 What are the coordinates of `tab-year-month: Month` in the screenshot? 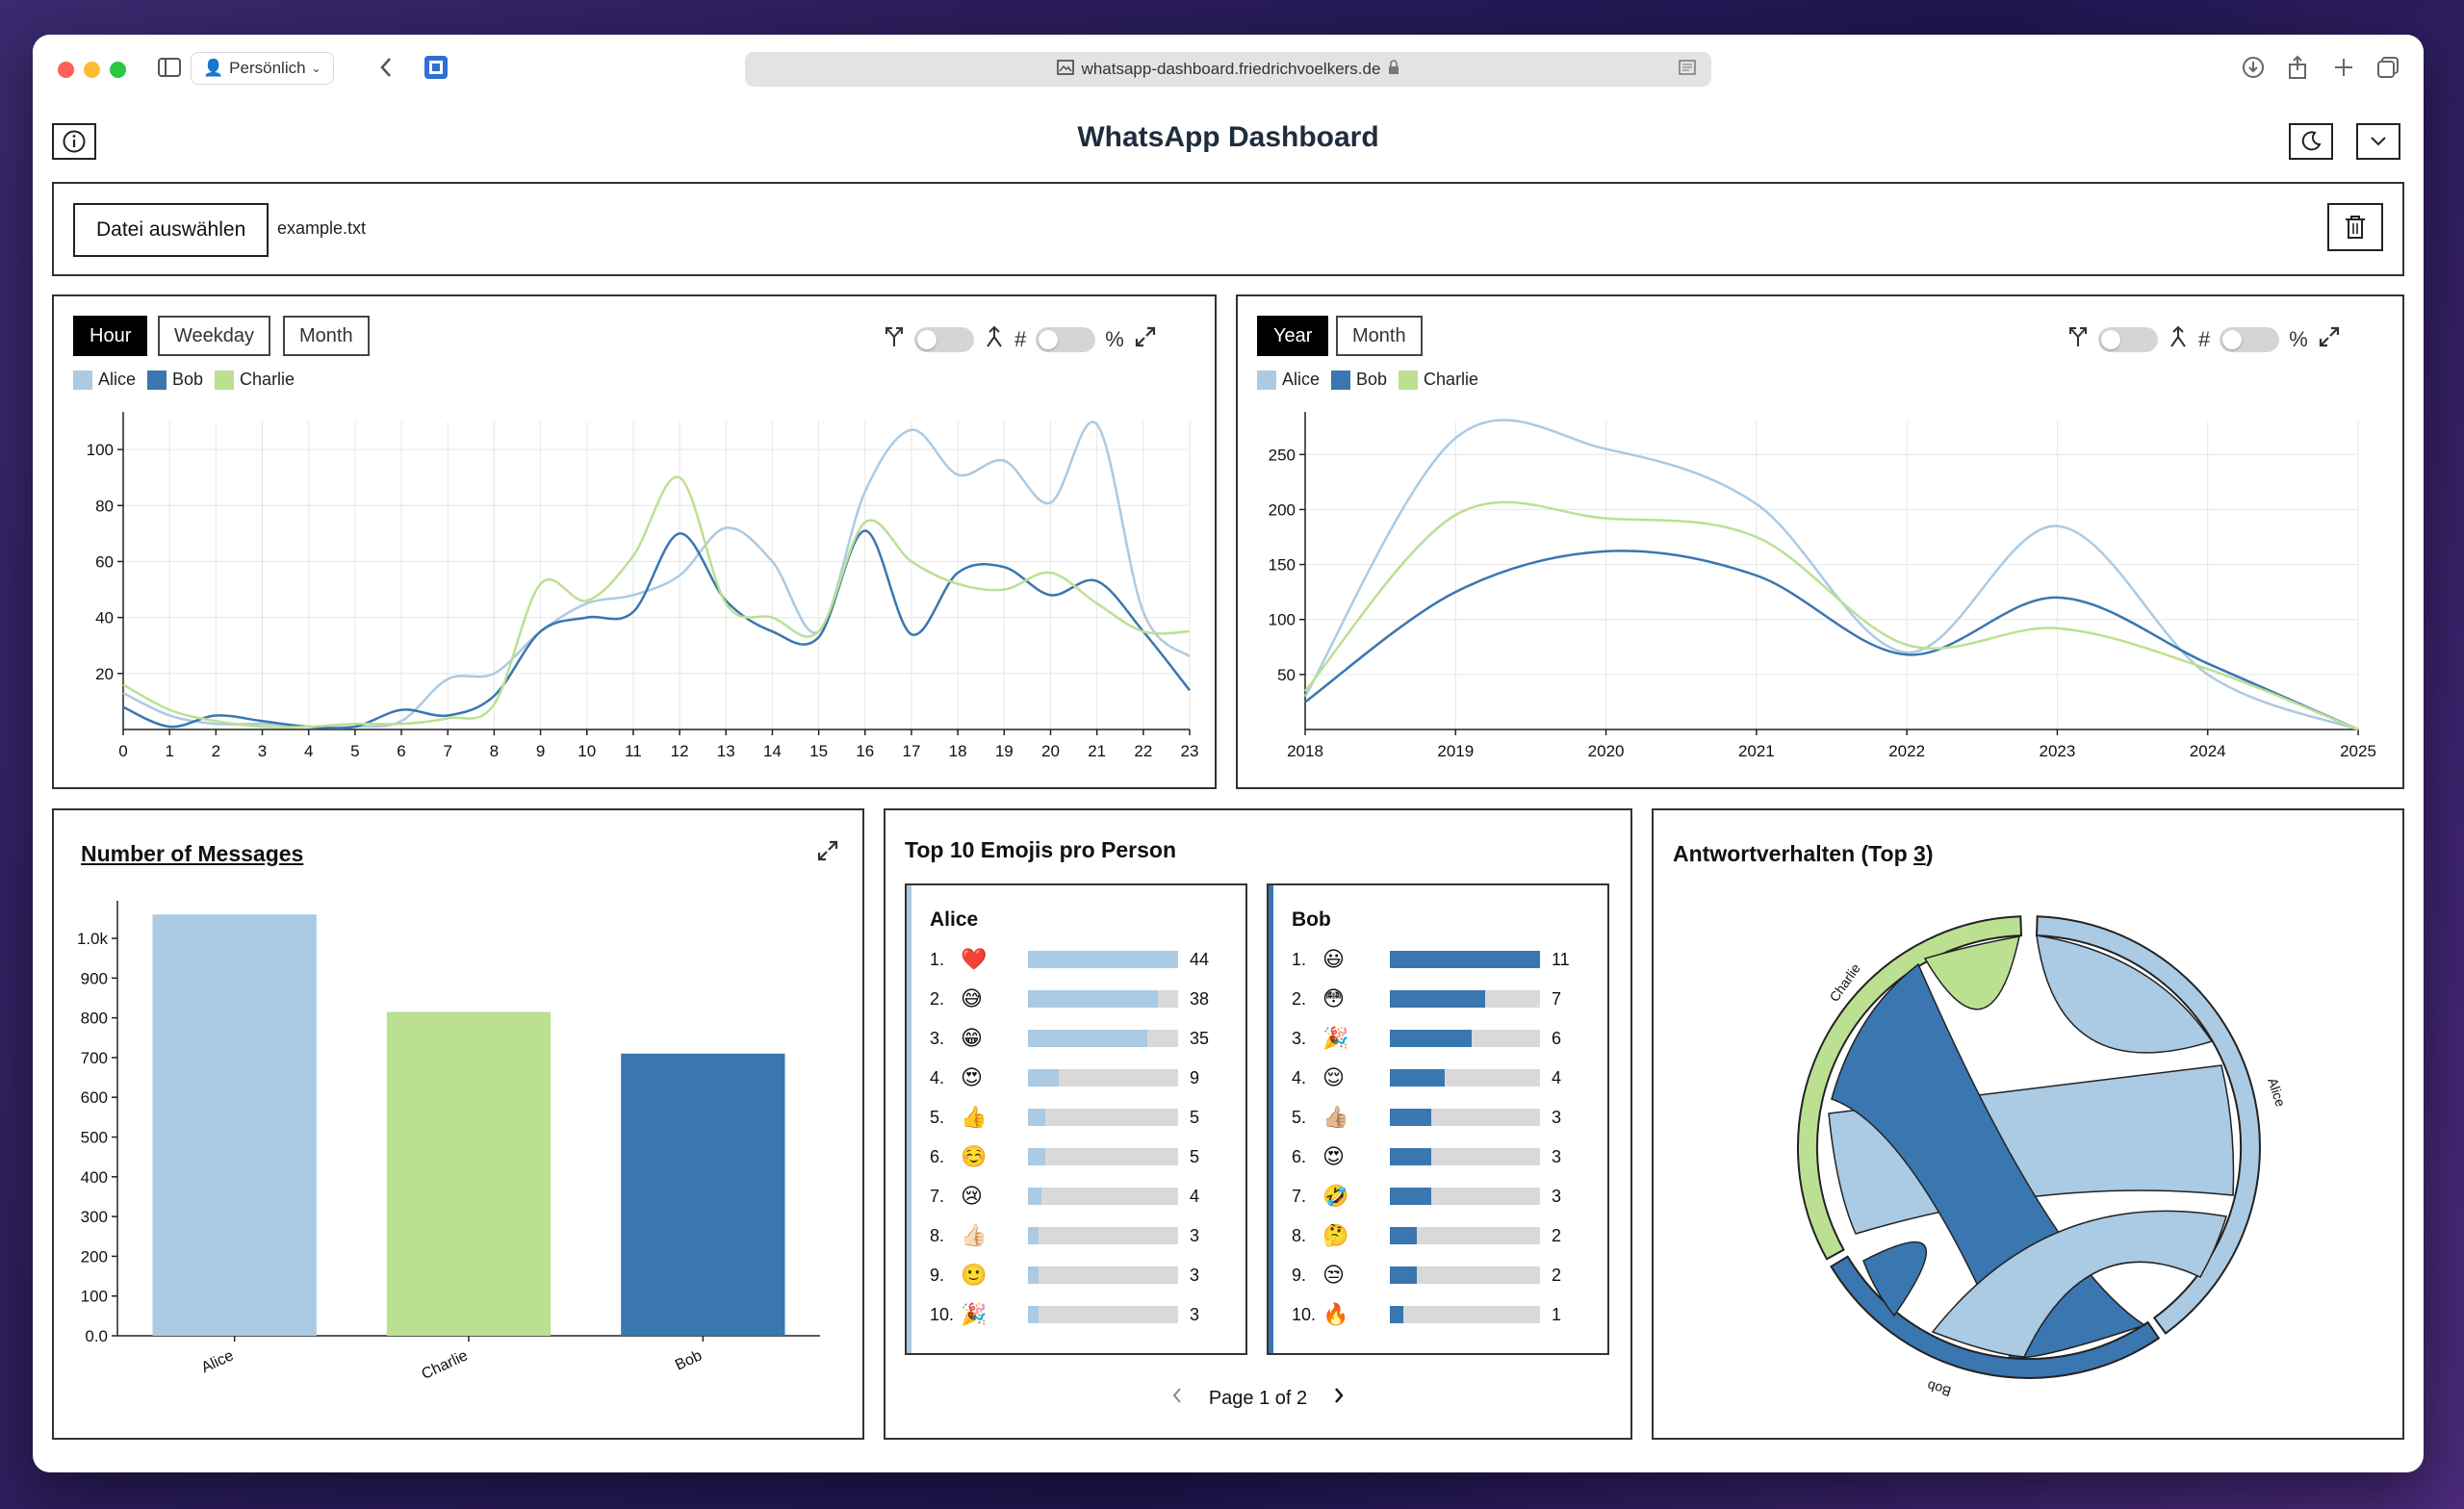 It's located at (1379, 336).